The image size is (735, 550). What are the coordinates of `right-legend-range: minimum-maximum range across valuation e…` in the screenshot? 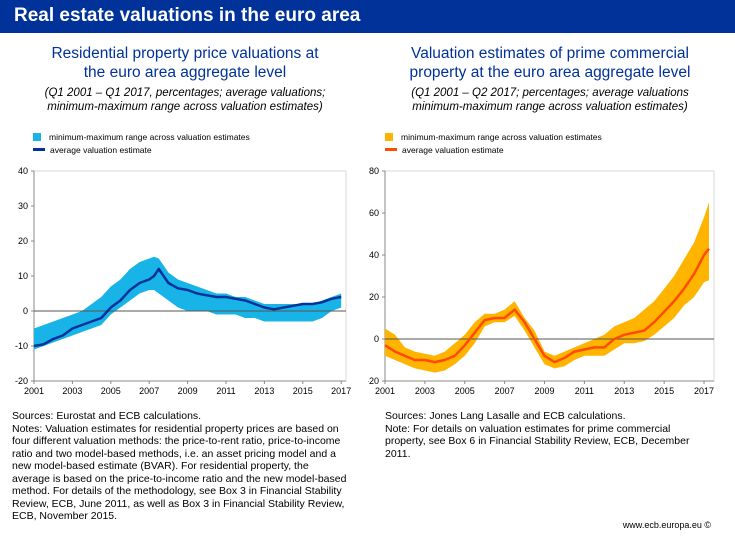 It's located at (493, 136).